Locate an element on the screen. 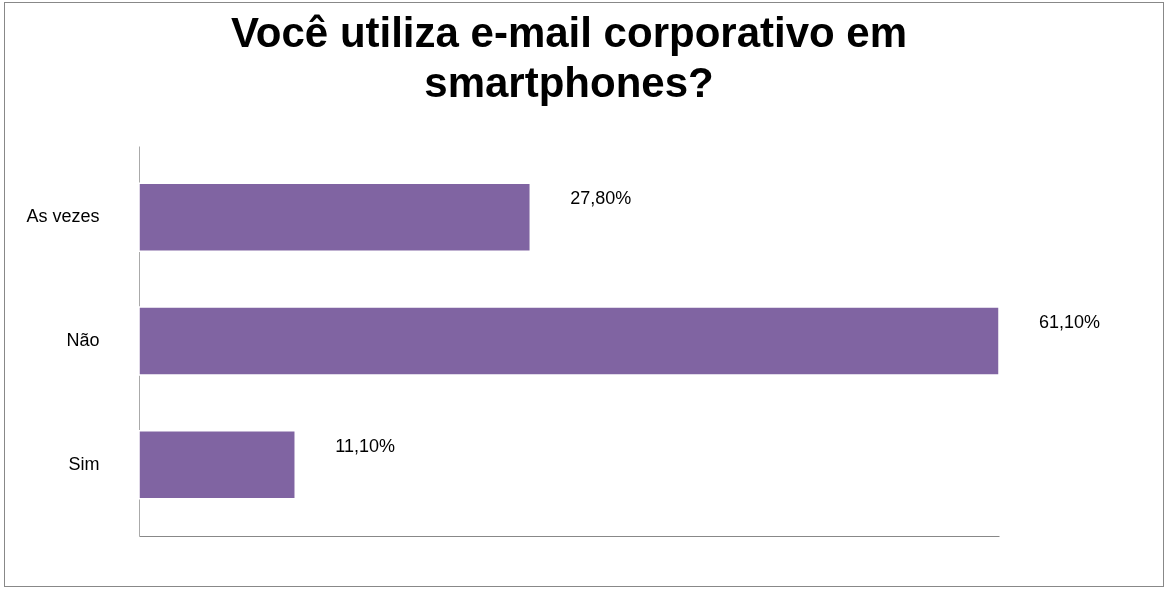  data-label: 27,80% is located at coordinates (601, 198).